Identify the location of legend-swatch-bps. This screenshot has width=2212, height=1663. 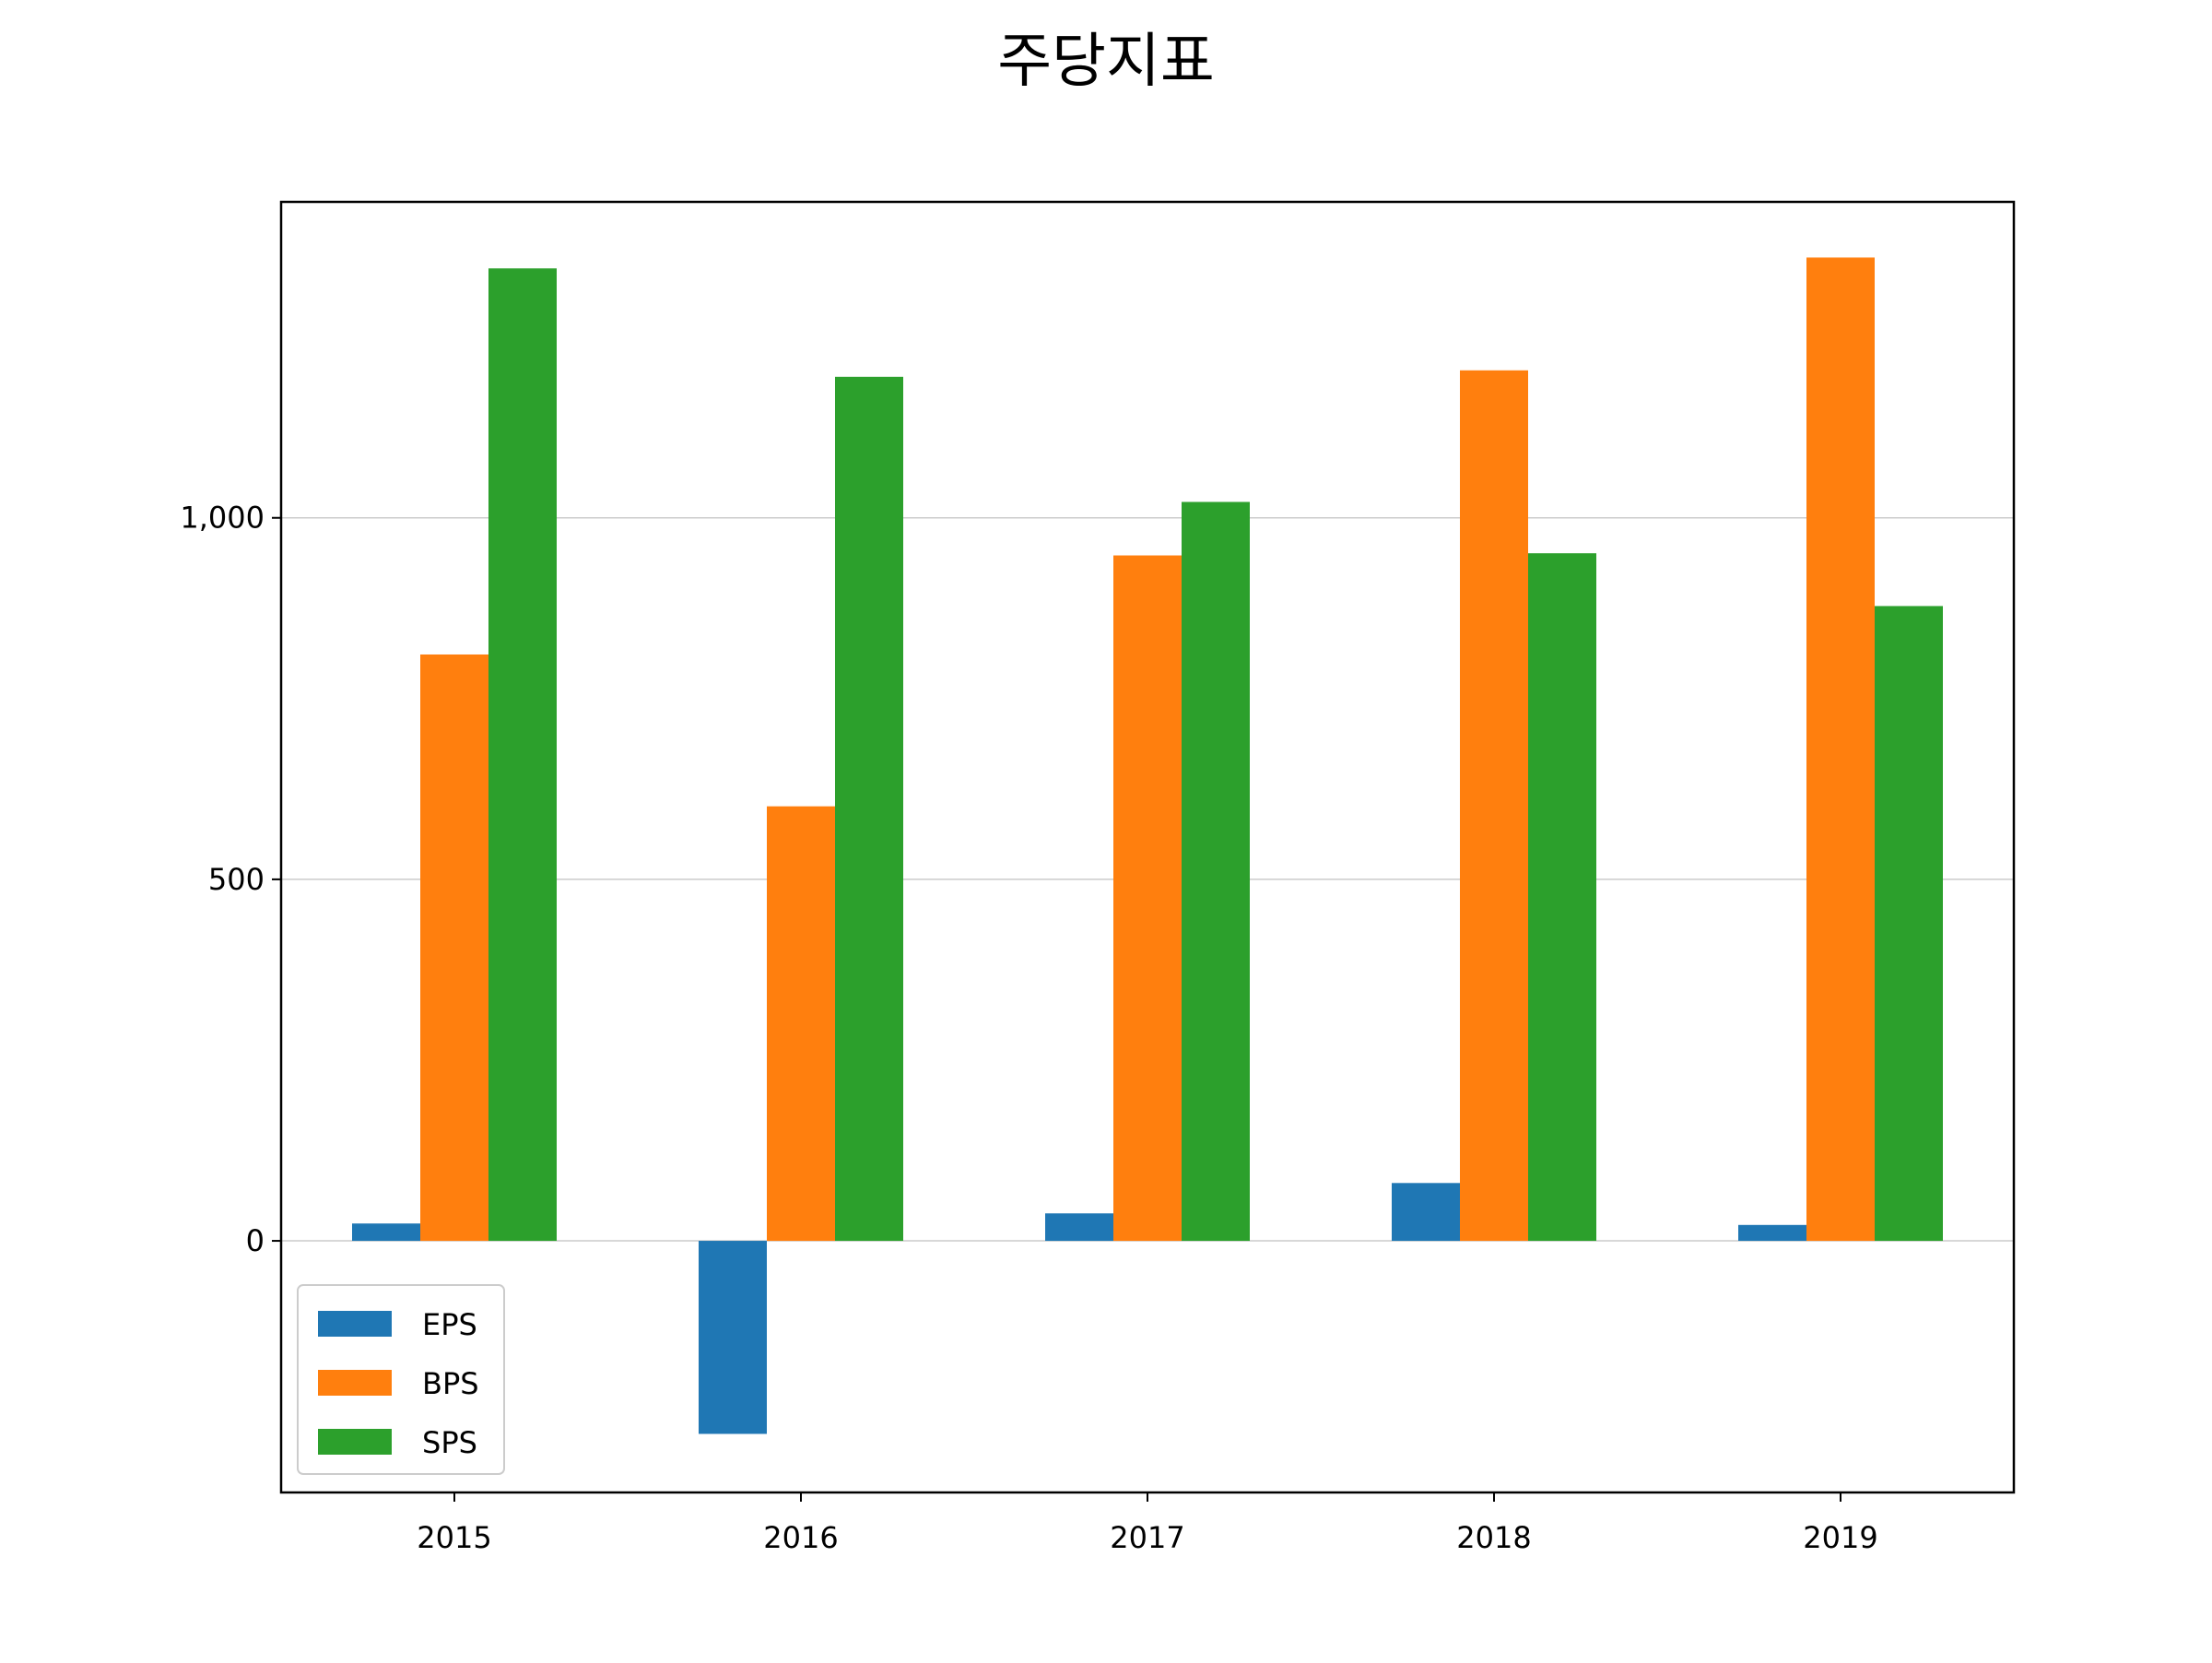
(355, 1383).